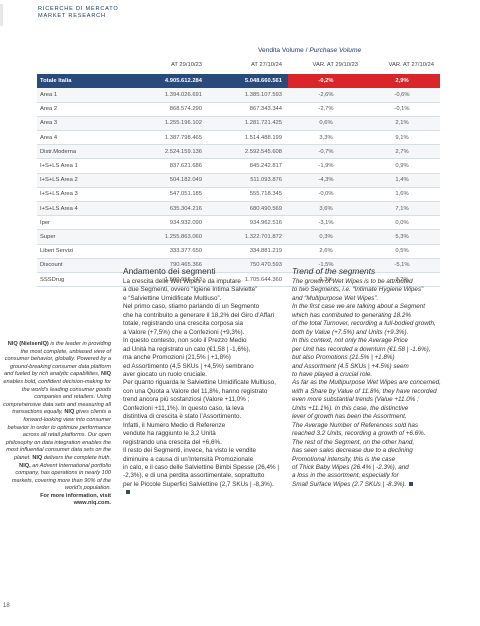  What do you see at coordinates (335, 50) in the screenshot?
I see `table-title-english: Purchase Volume` at bounding box center [335, 50].